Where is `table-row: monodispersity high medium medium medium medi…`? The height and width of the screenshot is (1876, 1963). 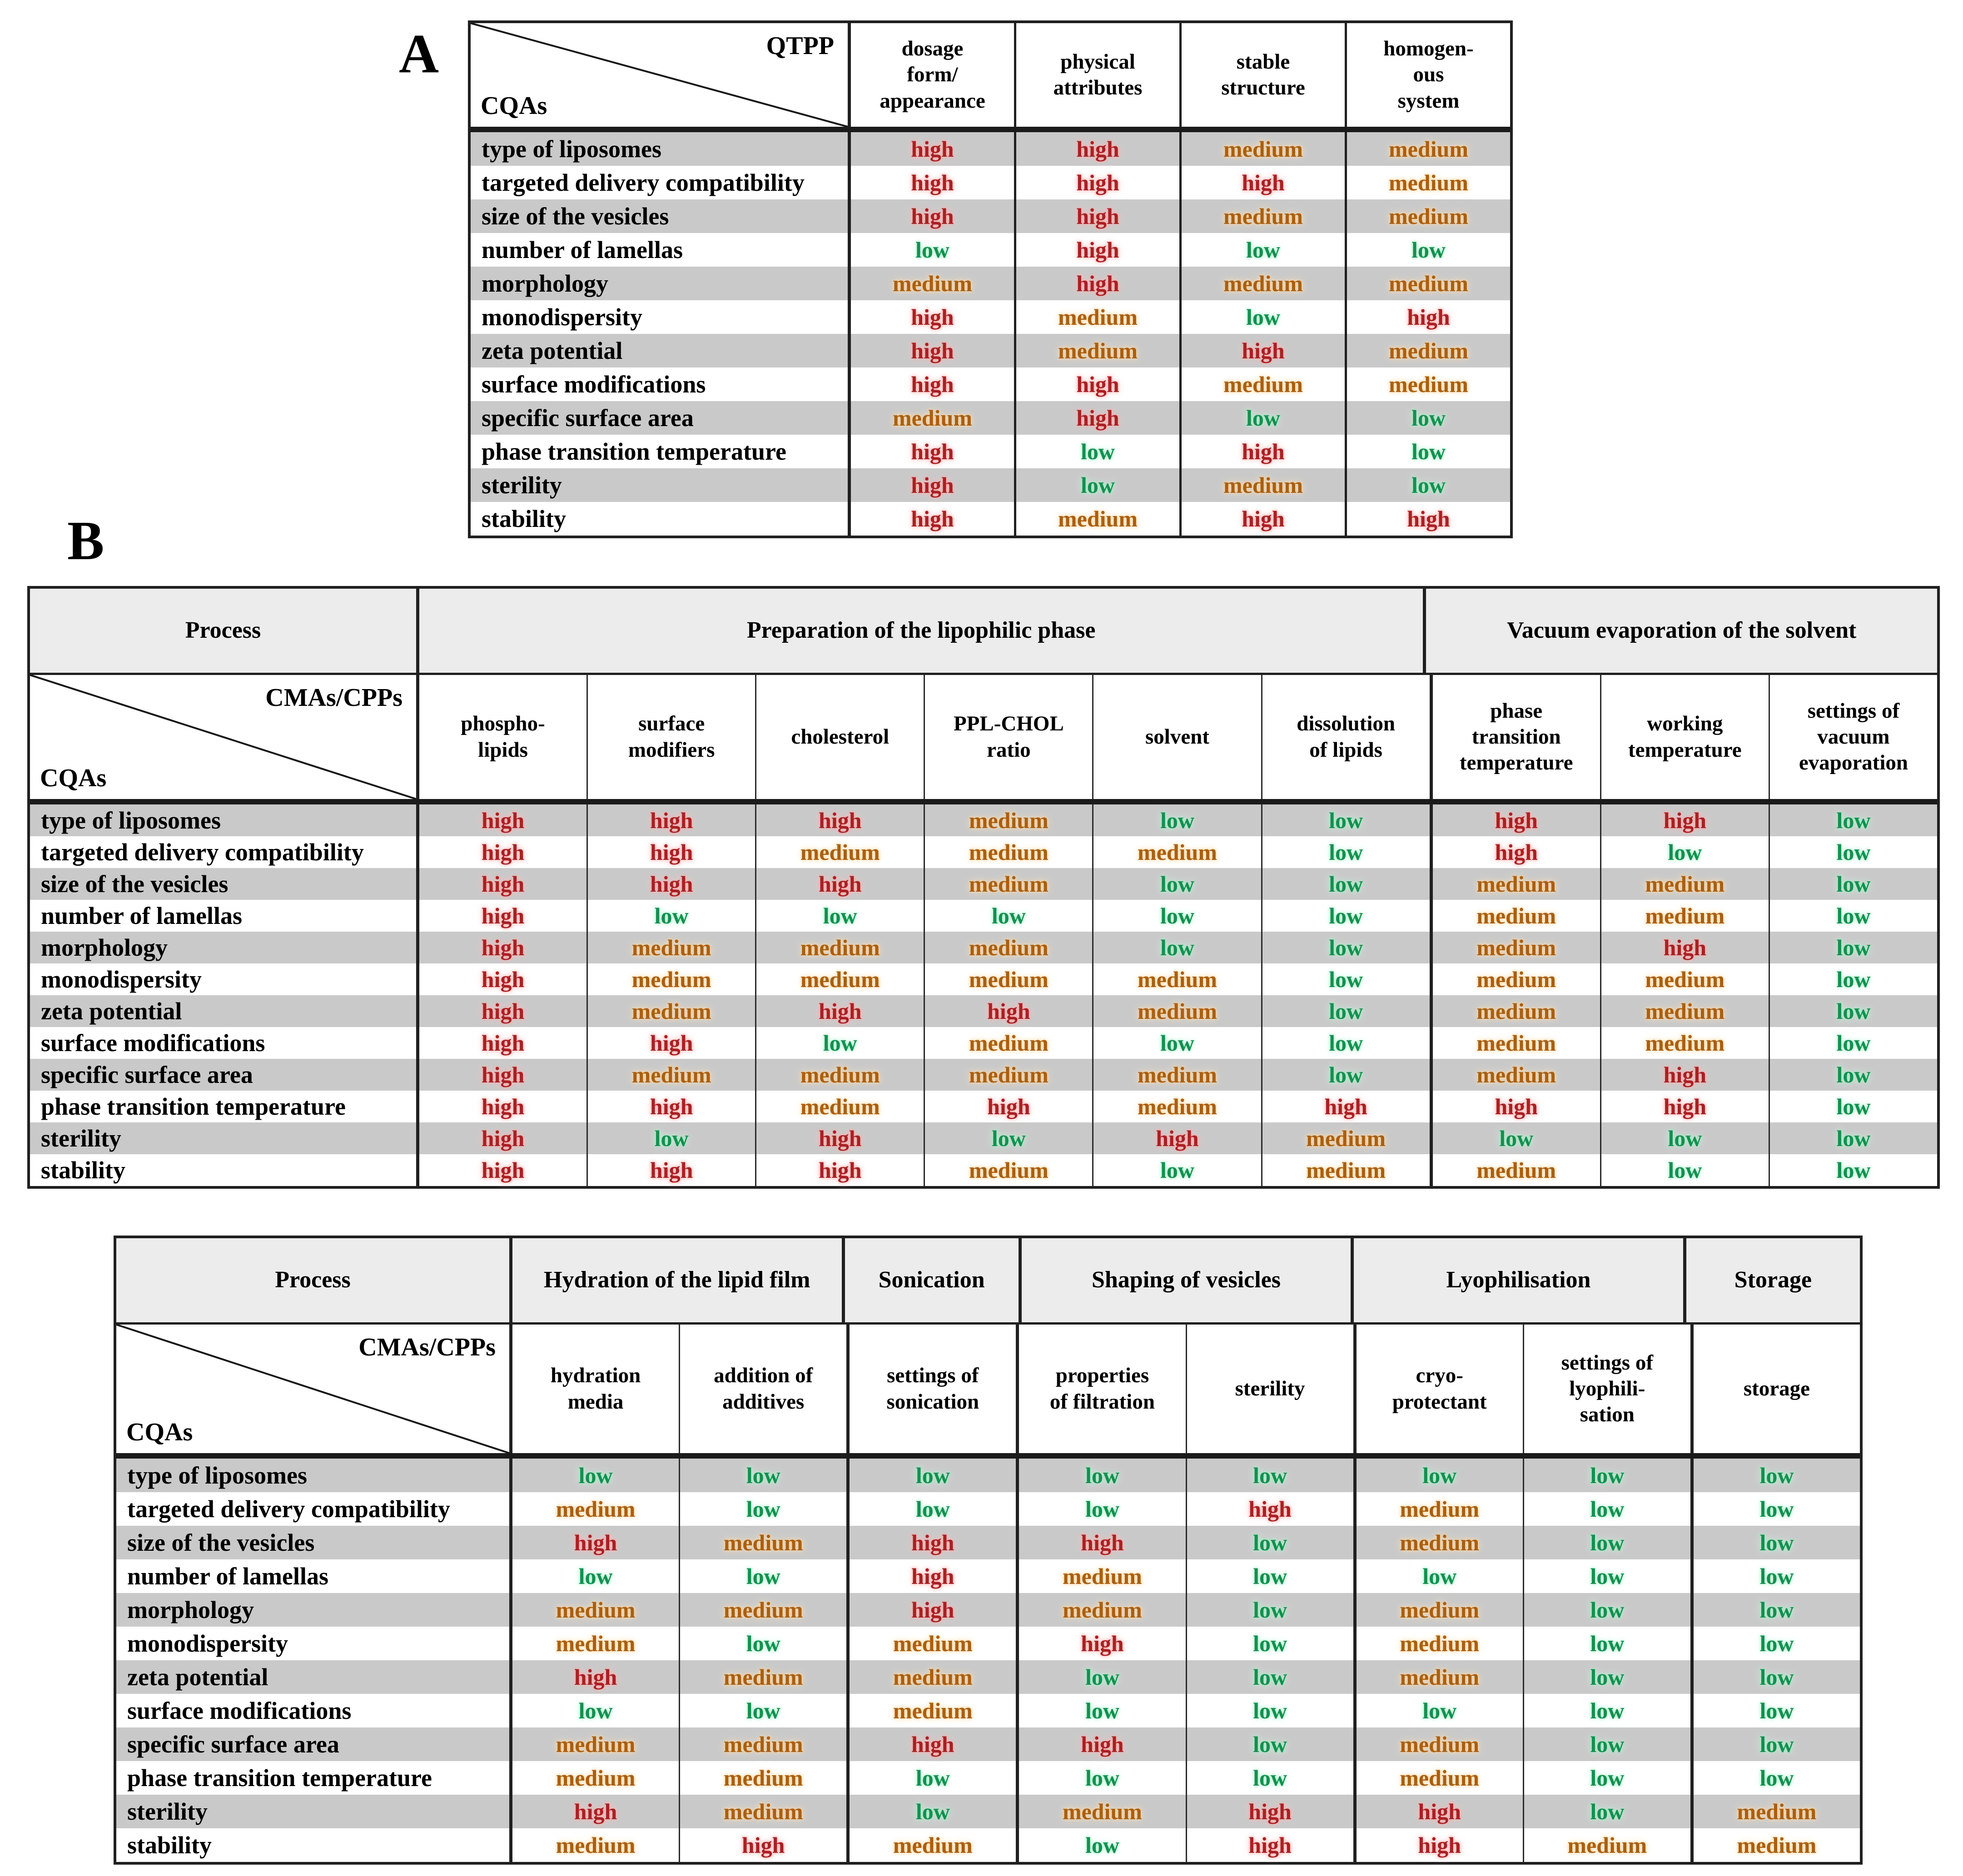
table-row: monodispersity high medium medium medium medi… is located at coordinates (983, 979).